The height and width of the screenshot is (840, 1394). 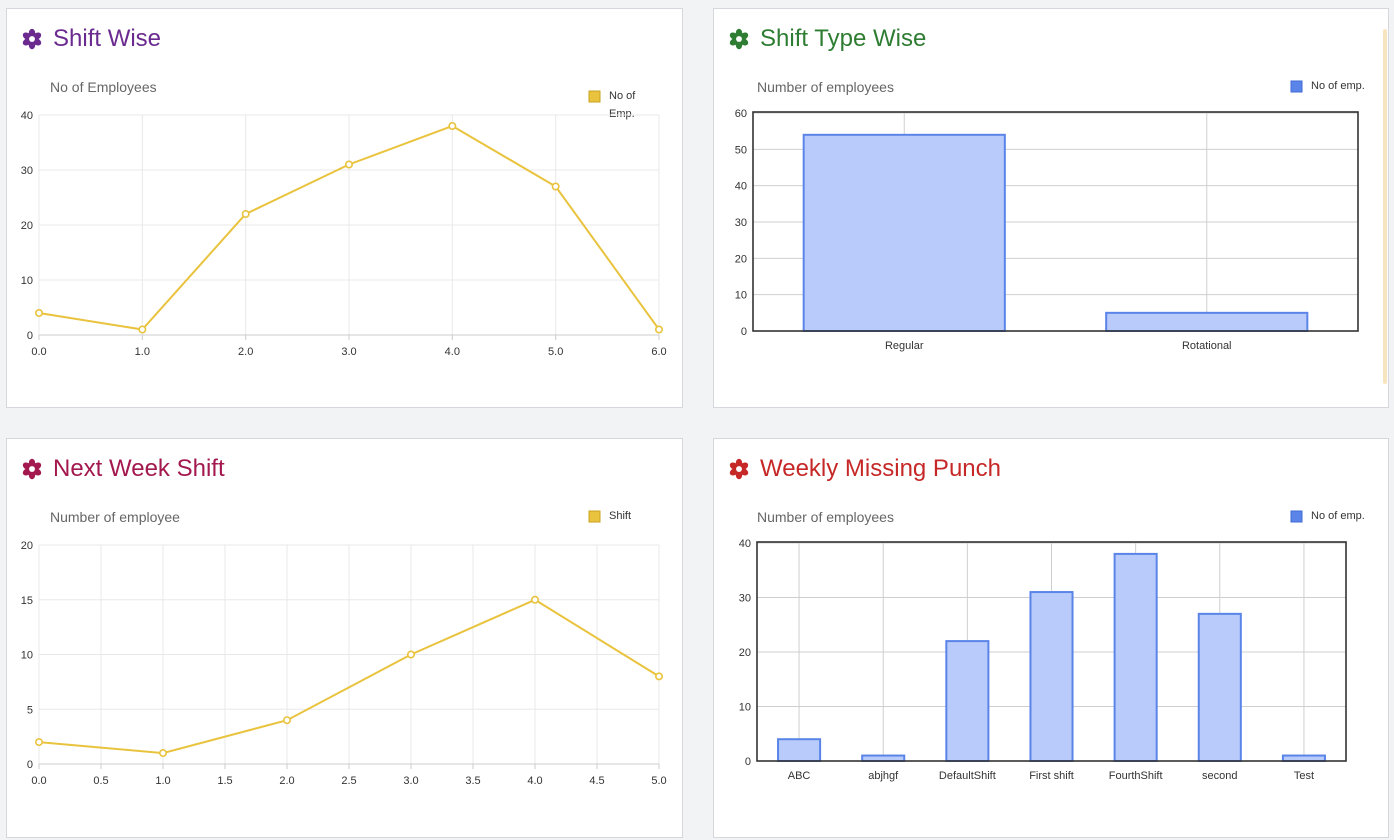 What do you see at coordinates (1385, 206) in the screenshot?
I see `scrollbar` at bounding box center [1385, 206].